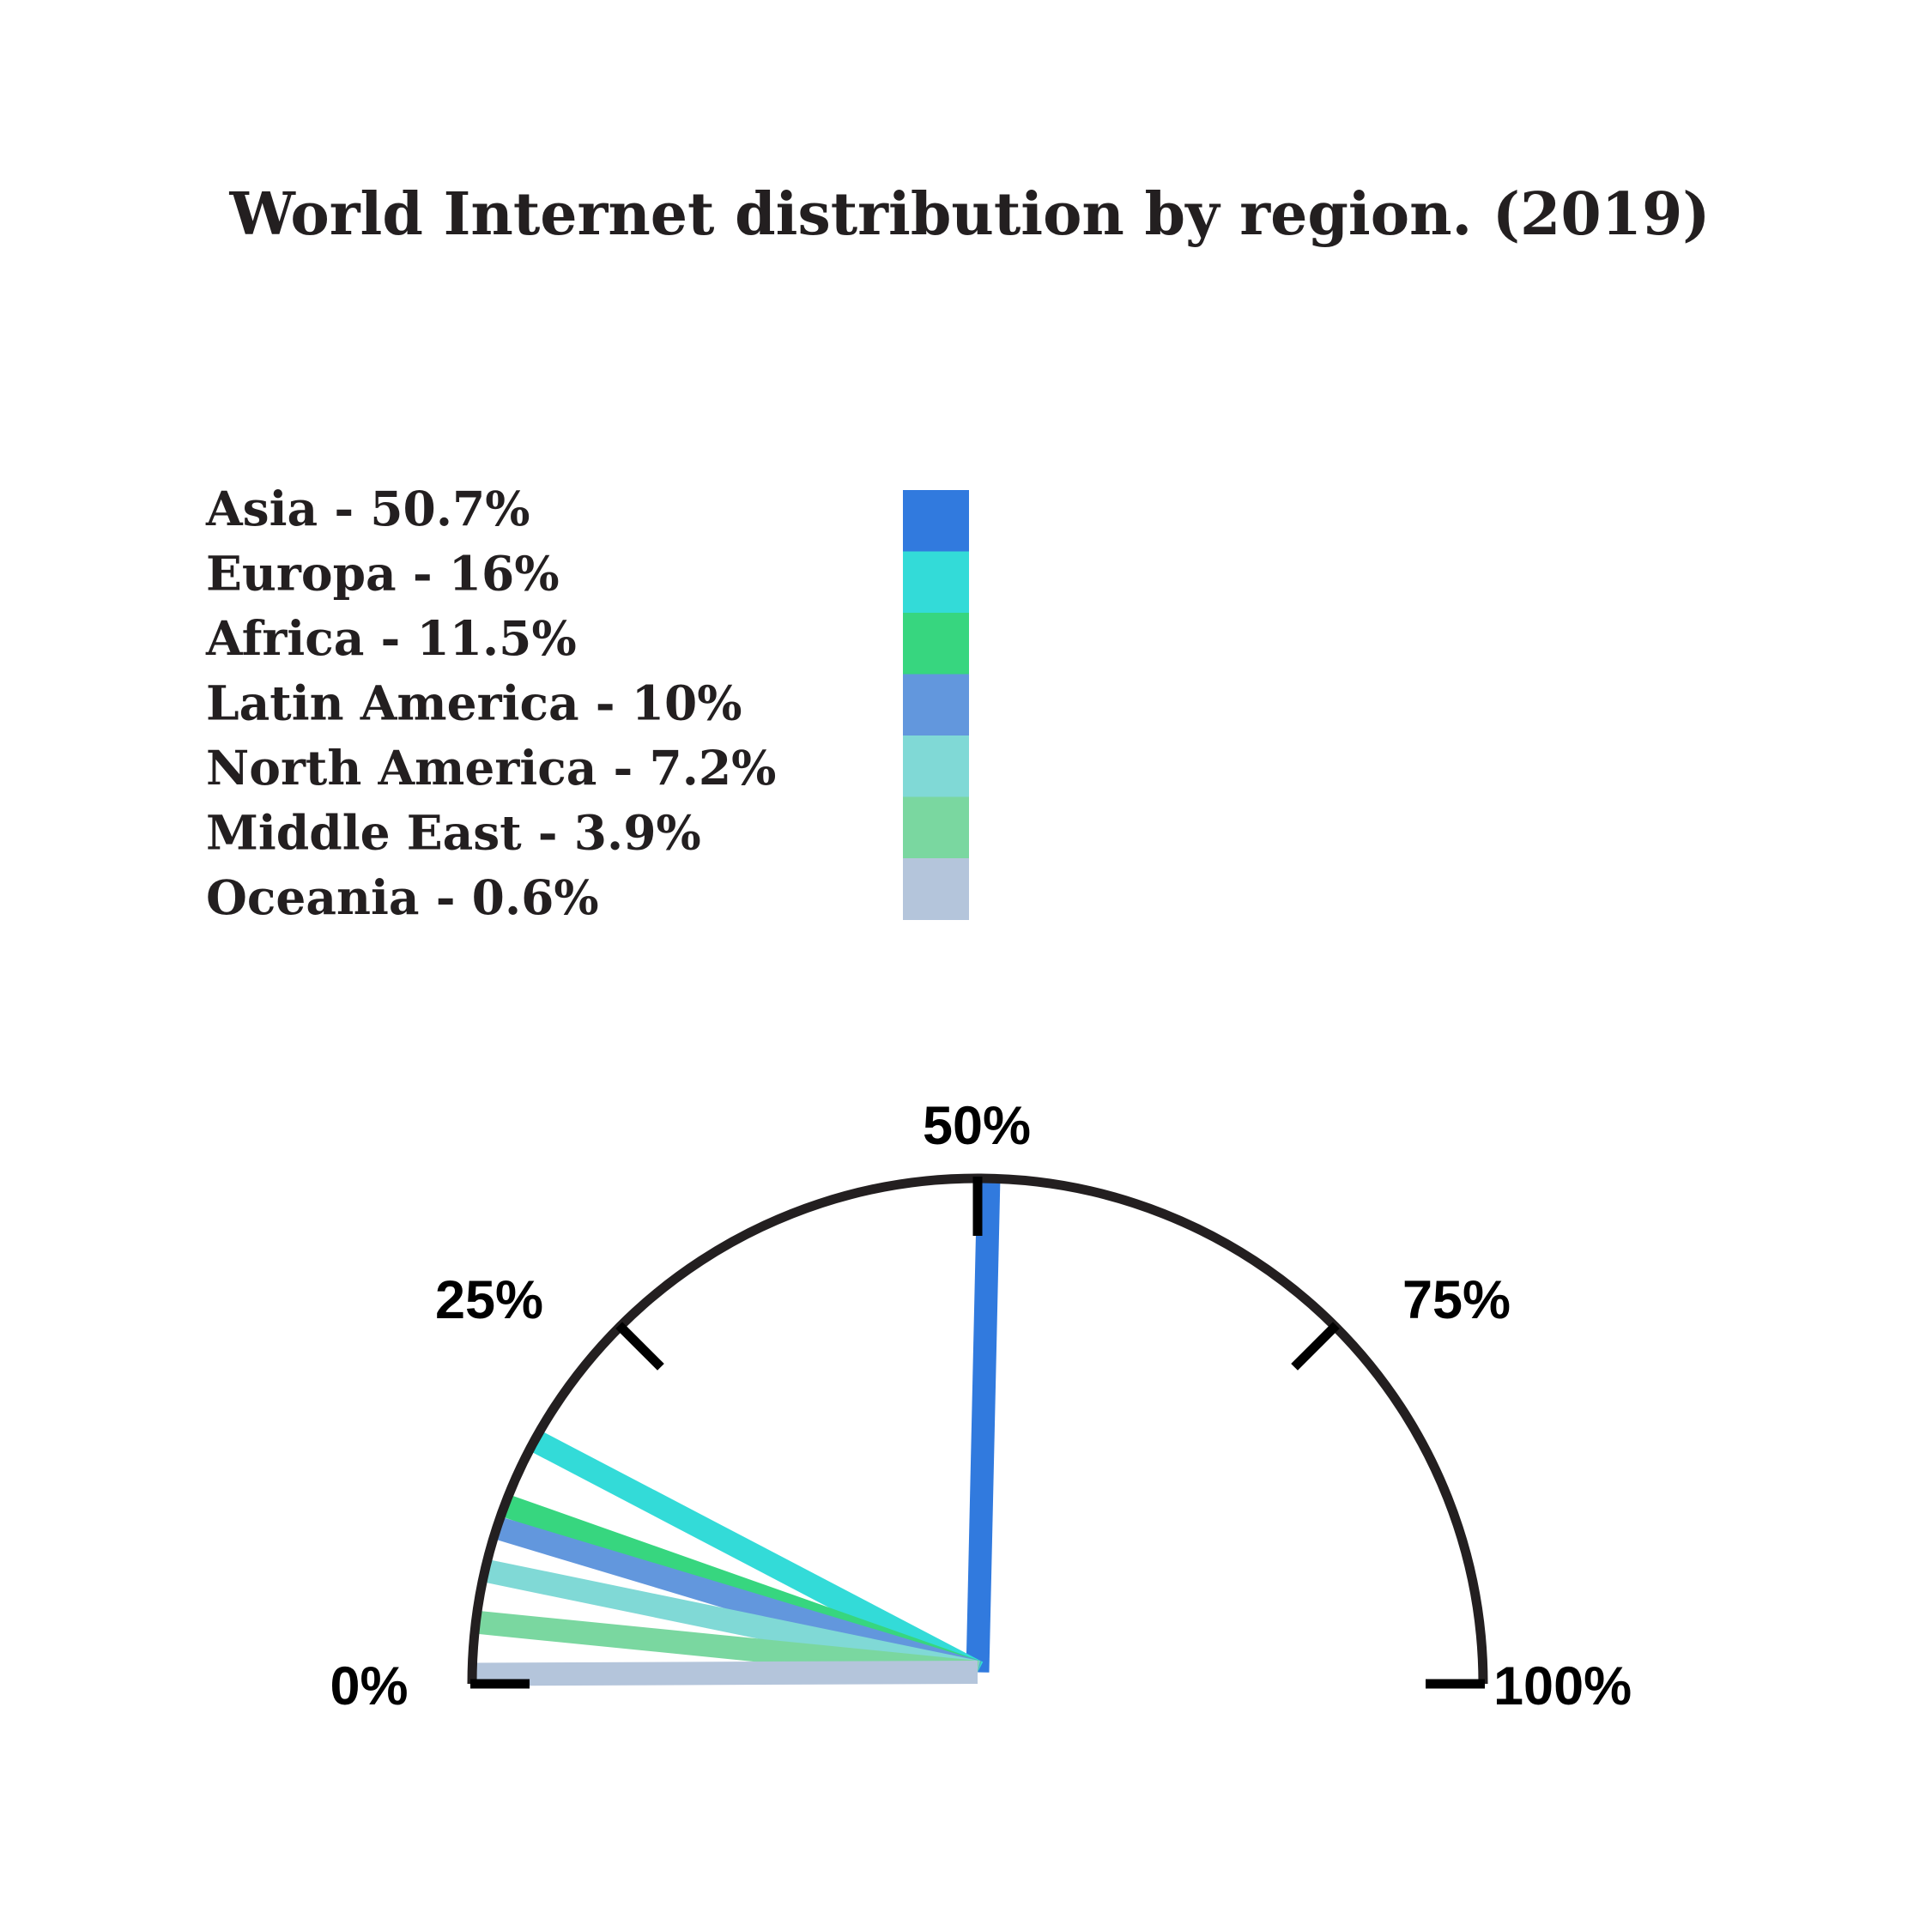 The height and width of the screenshot is (1931, 1932). Describe the element at coordinates (936, 766) in the screenshot. I see `legend-swatch-north-america` at that location.